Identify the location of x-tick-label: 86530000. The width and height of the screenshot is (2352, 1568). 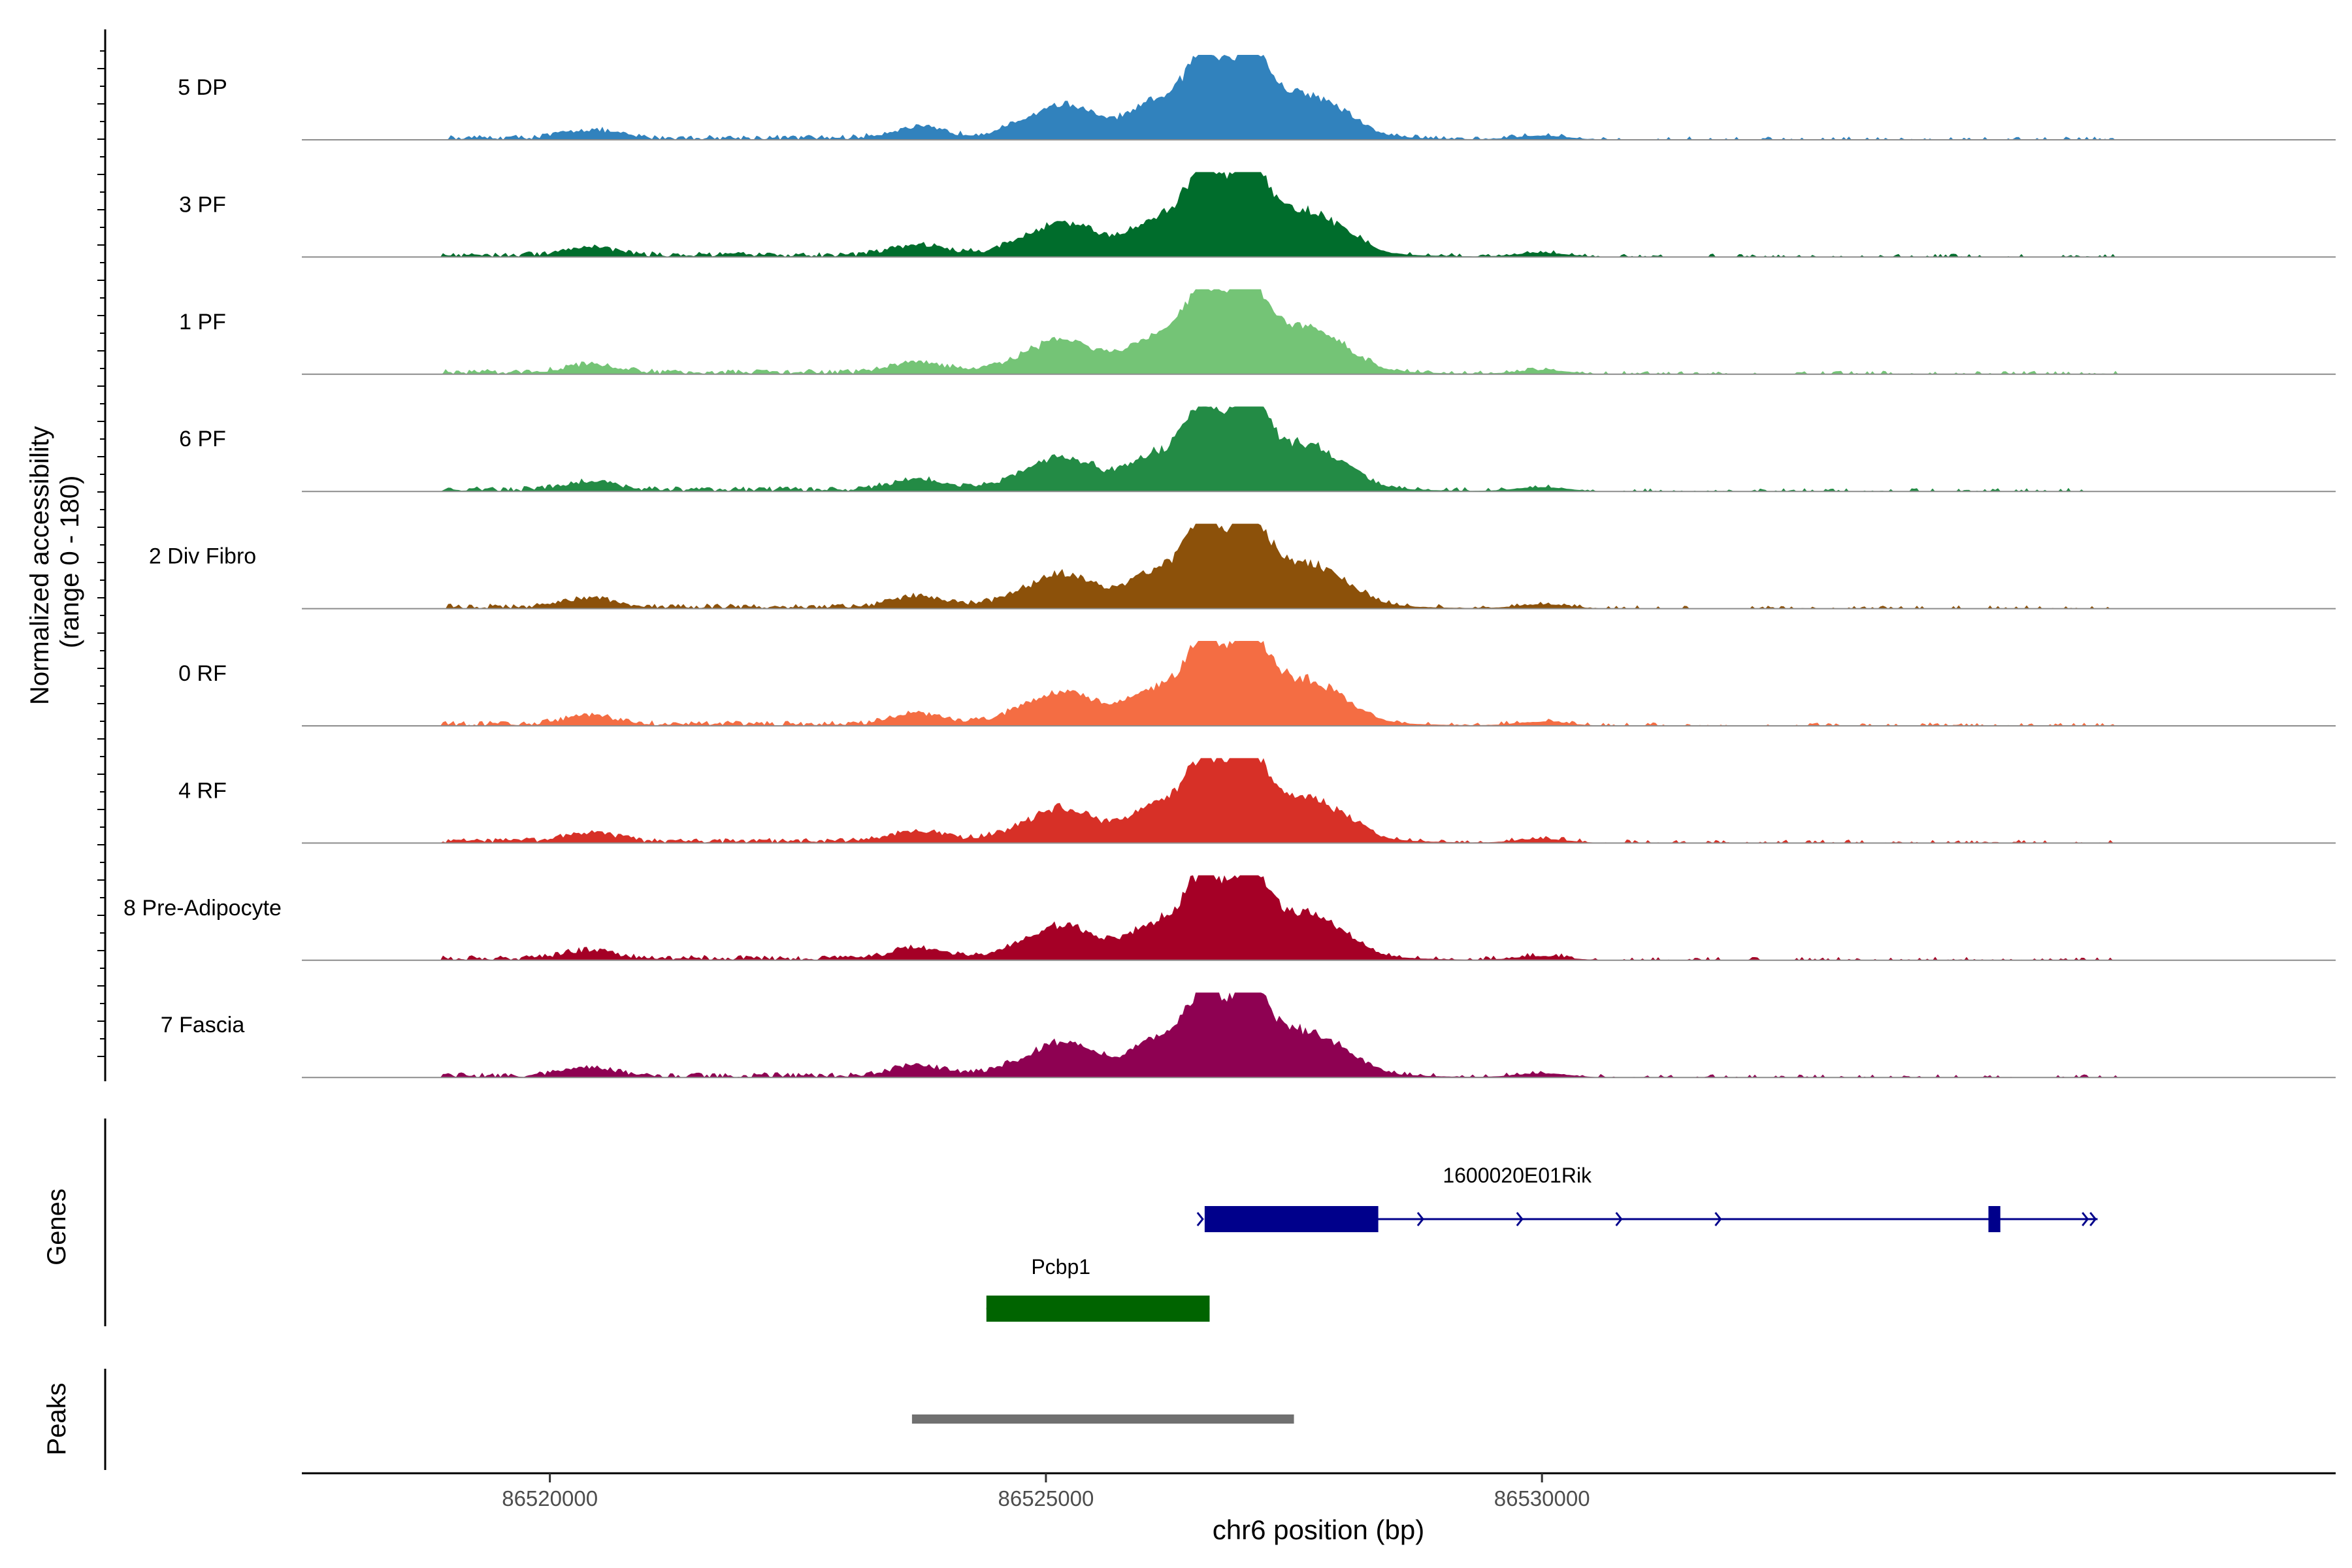
(1542, 1498).